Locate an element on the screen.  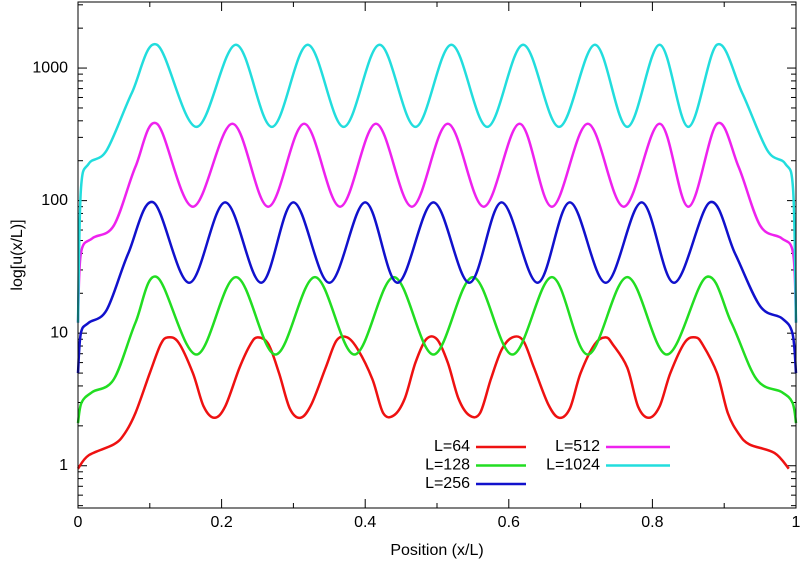
legend-label: L=64 is located at coordinates (452, 446).